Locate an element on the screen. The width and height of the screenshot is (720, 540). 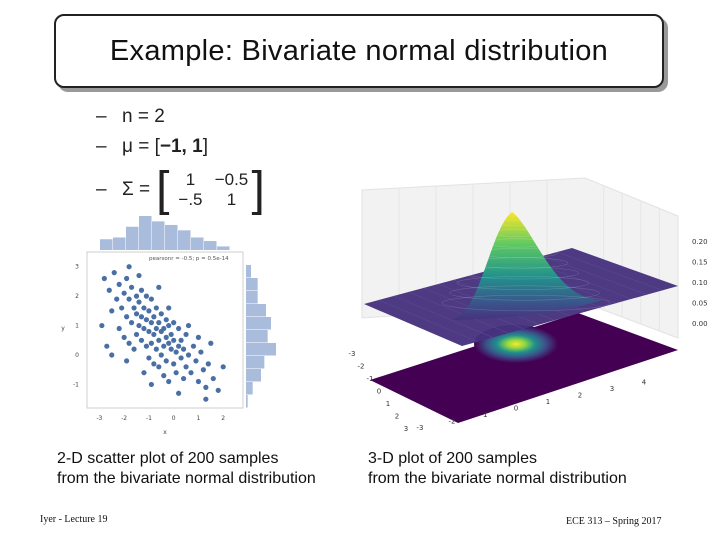
x-tick-label: 0 is located at coordinates (174, 418).